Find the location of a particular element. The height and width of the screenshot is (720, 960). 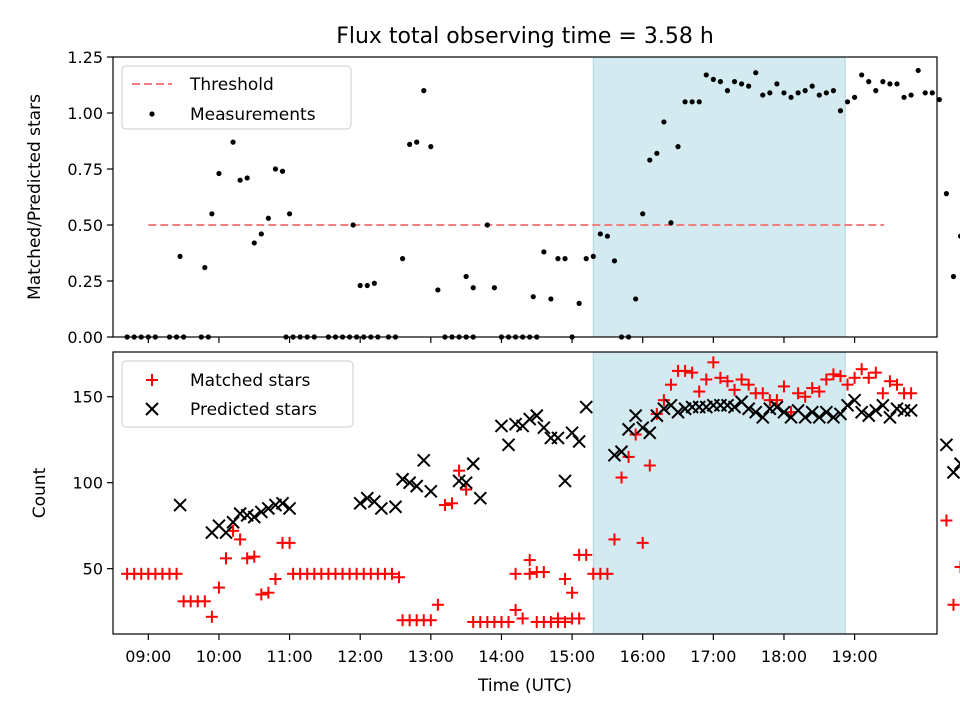

x-tick-label: 16:00 is located at coordinates (643, 656).